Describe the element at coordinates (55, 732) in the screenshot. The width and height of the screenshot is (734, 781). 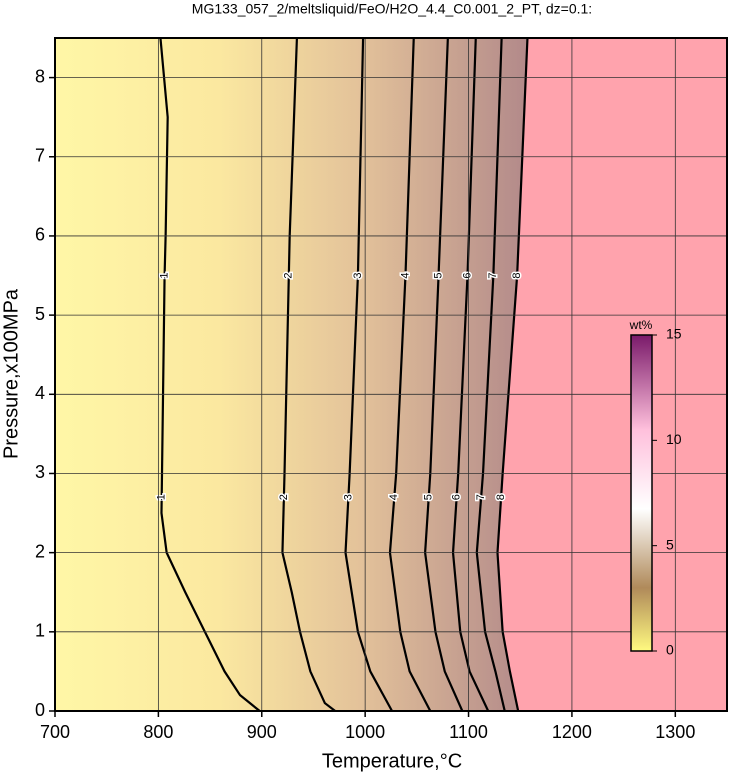
I see `x-tick-label: 700` at that location.